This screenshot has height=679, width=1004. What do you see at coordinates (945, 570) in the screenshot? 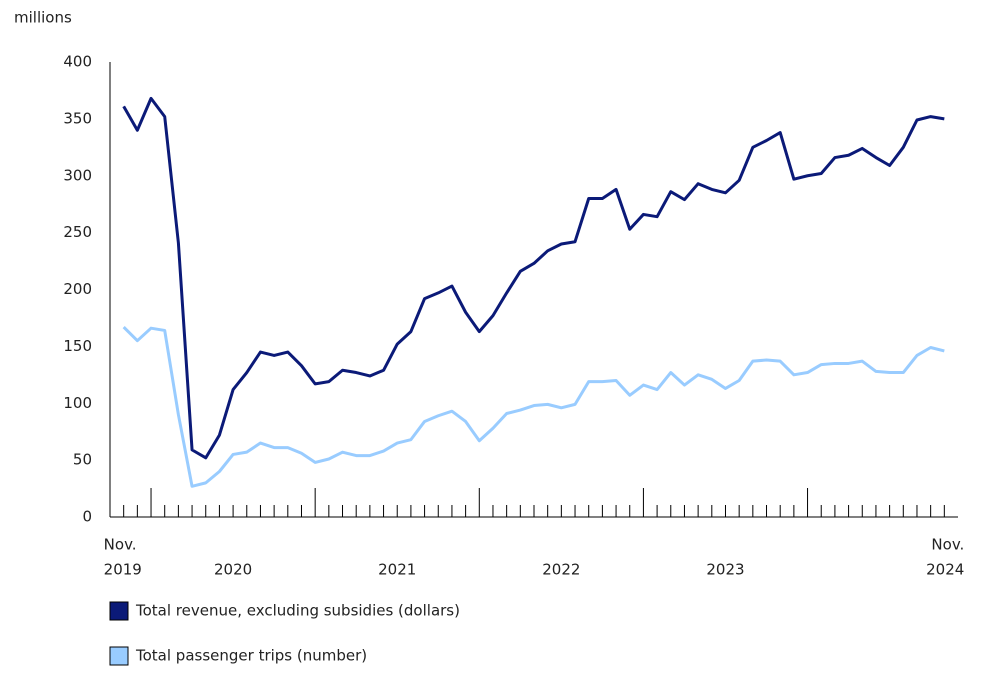
I see `x-year-label: 2024` at bounding box center [945, 570].